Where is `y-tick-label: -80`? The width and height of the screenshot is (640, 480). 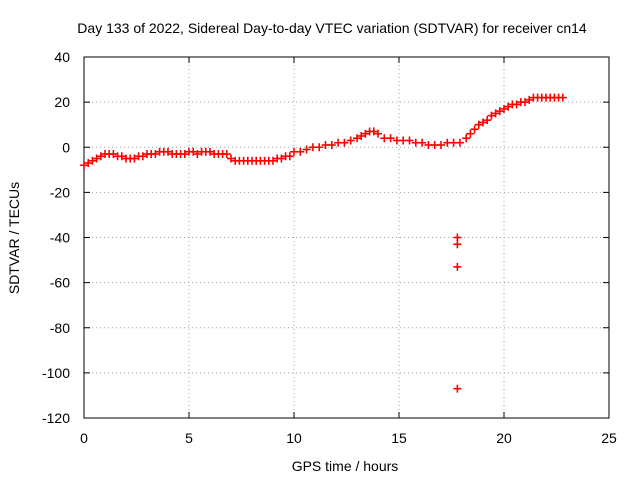 y-tick-label: -80 is located at coordinates (60, 328).